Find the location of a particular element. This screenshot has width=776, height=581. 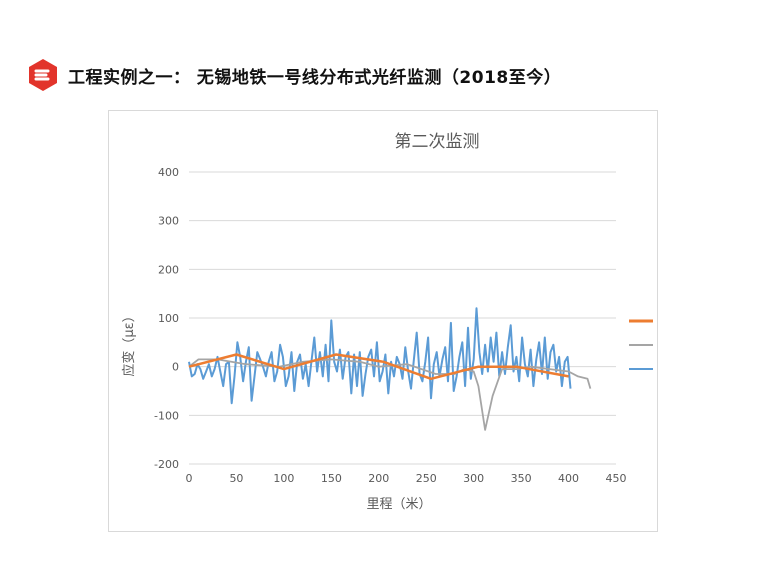

x-tick-label: 200 is located at coordinates (378, 478).